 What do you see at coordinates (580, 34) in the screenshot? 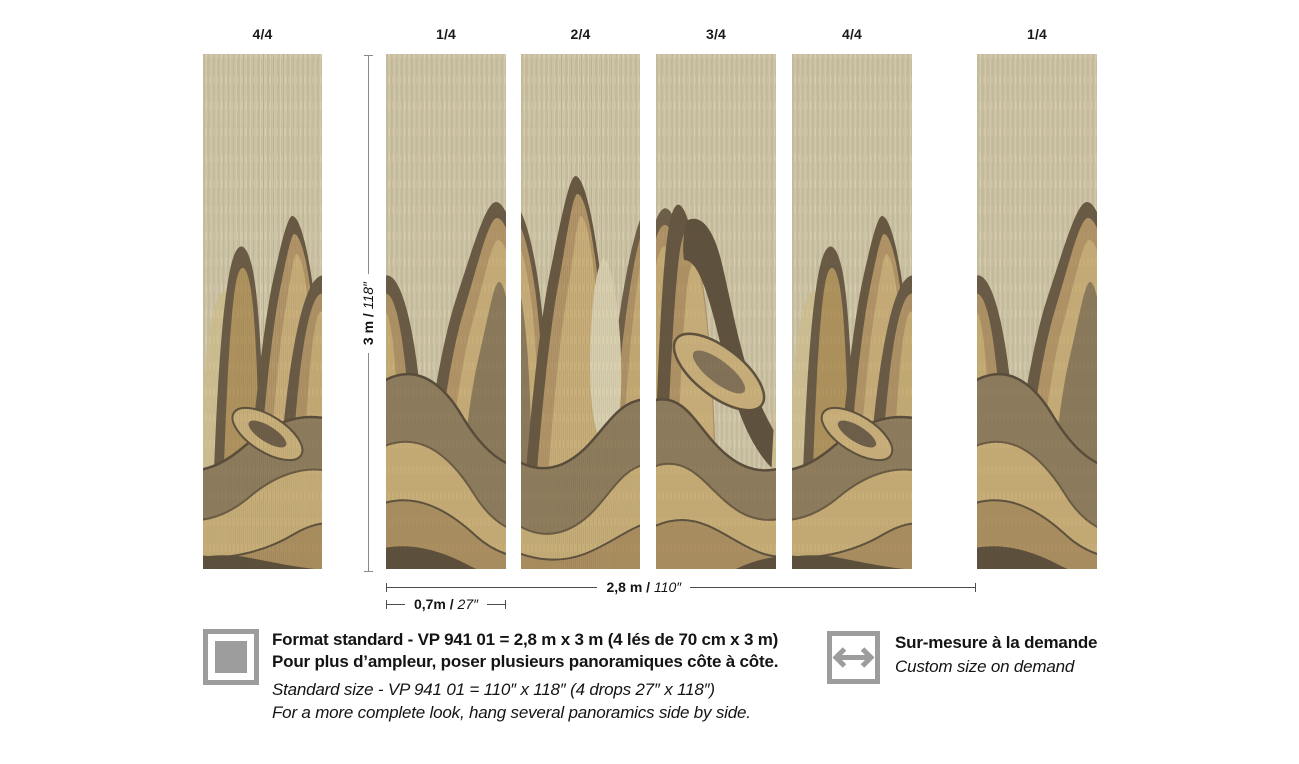
I see `panel-label: 2/4` at bounding box center [580, 34].